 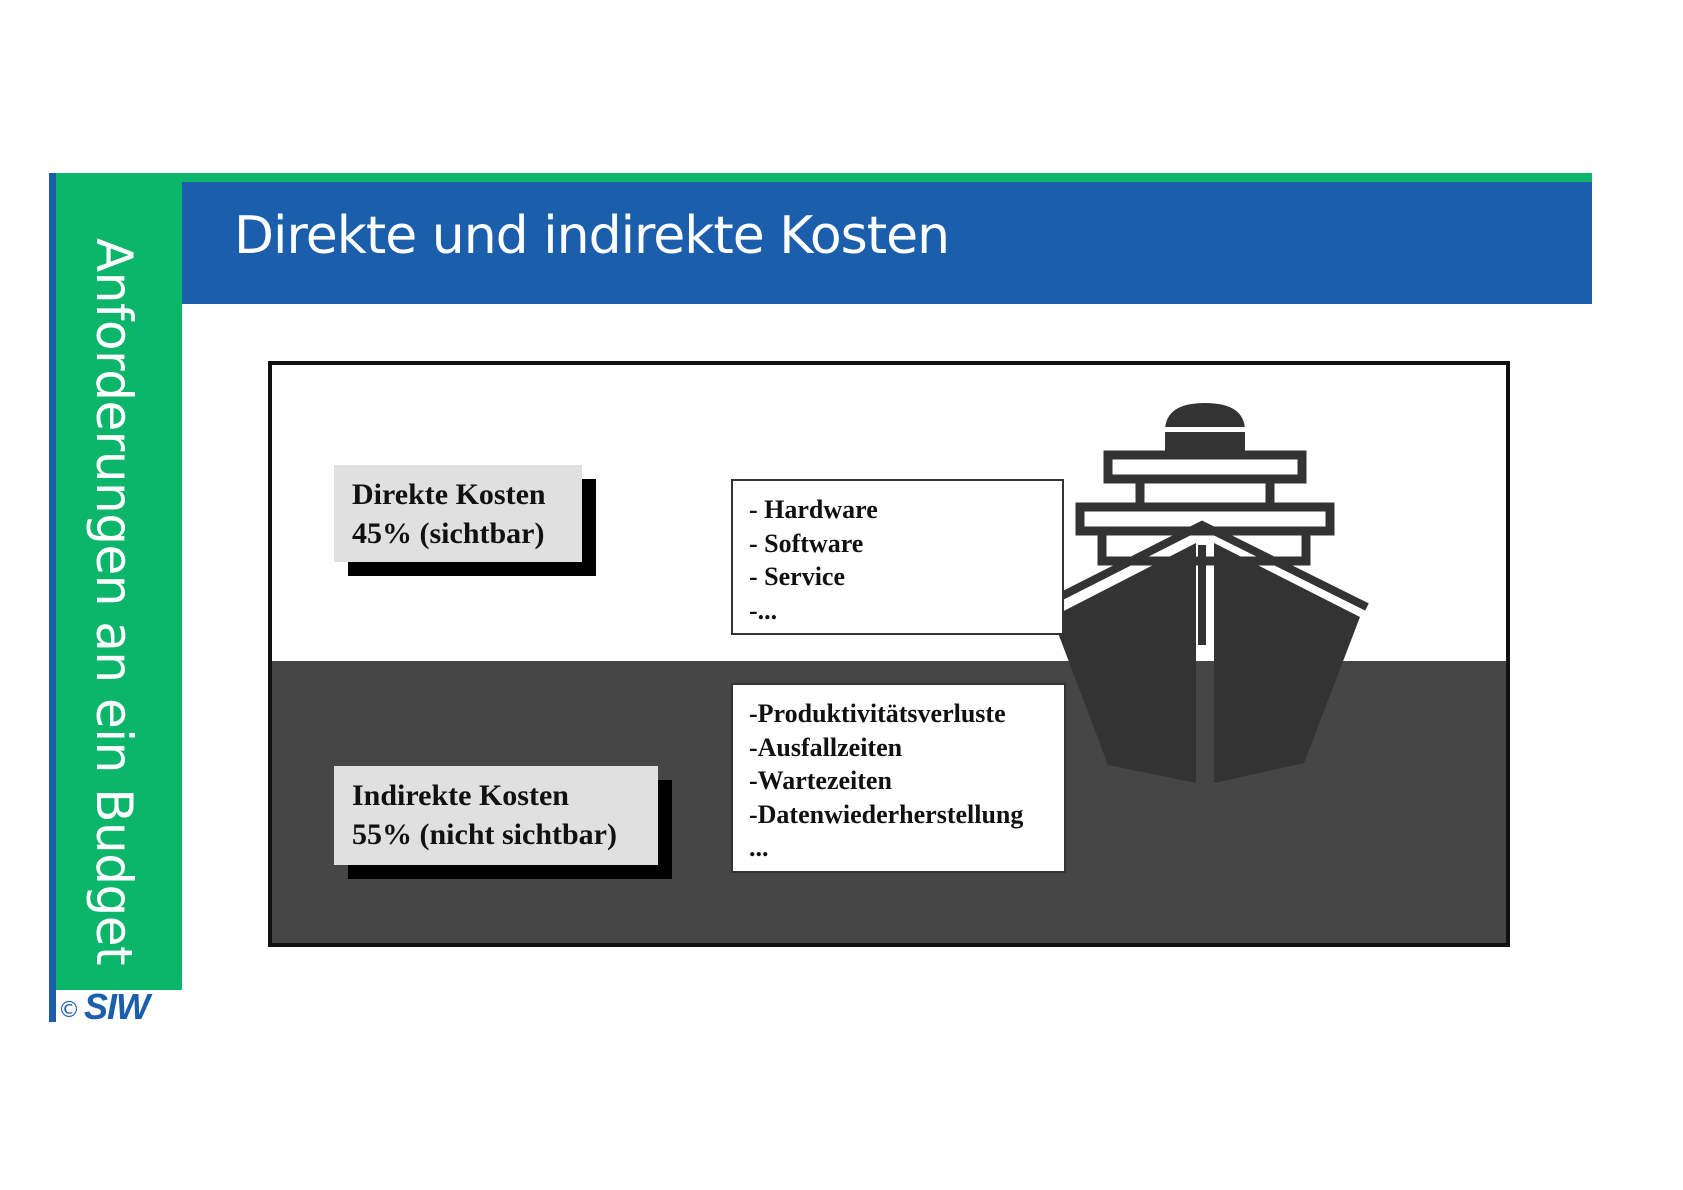 I want to click on list-item: - Service, so click(x=797, y=576).